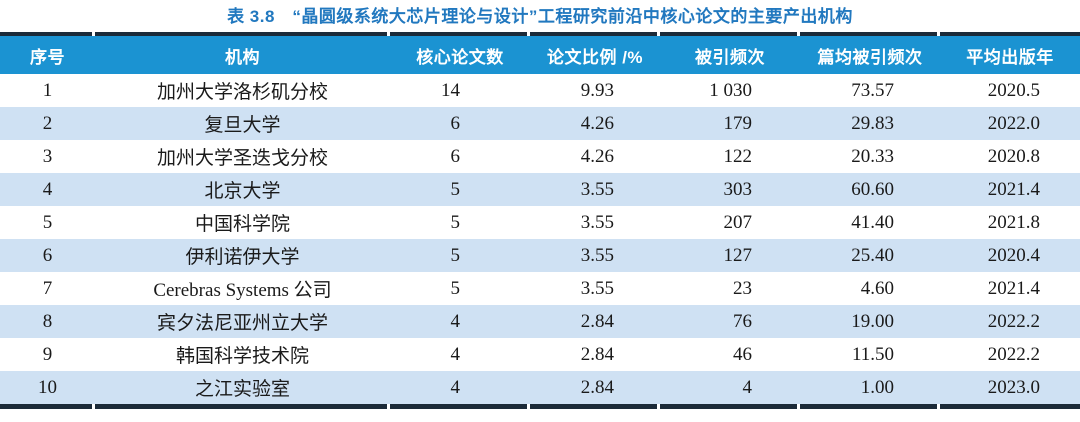 The height and width of the screenshot is (422, 1080). Describe the element at coordinates (242, 158) in the screenshot. I see `table-cell: 加州大学圣迭戈分校` at that location.